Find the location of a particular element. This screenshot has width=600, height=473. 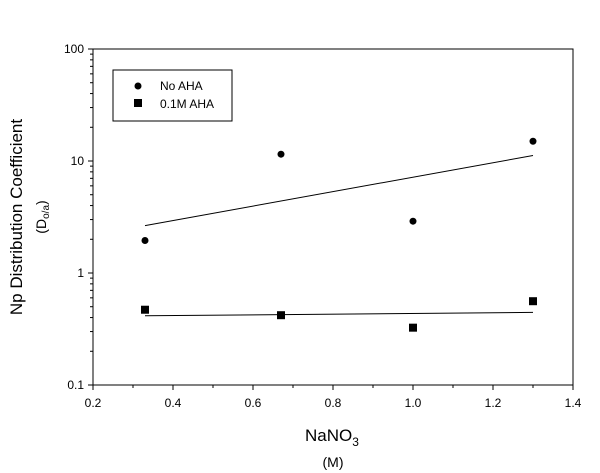

legend-marker-aha is located at coordinates (138, 103).